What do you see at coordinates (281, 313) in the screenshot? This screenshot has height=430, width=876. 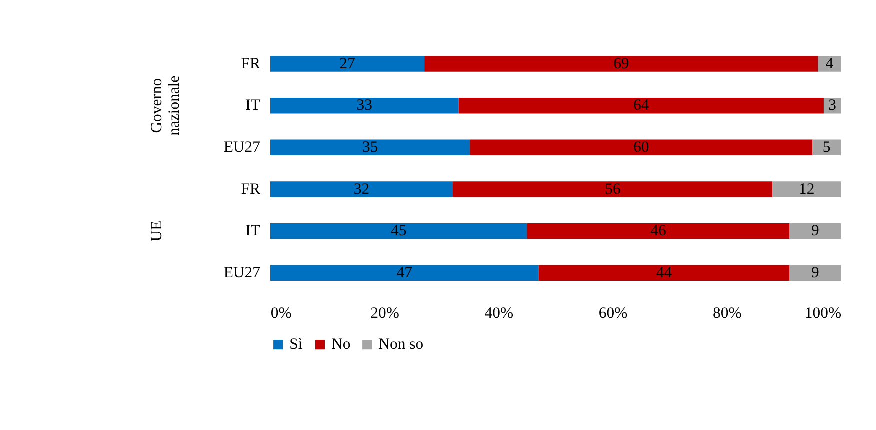 I see `x-tick-label: 0%` at bounding box center [281, 313].